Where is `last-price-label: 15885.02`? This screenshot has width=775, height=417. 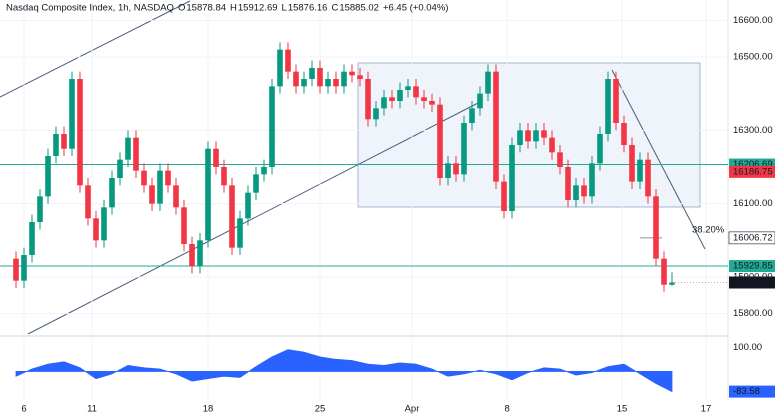 last-price-label: 15885.02 is located at coordinates (753, 282).